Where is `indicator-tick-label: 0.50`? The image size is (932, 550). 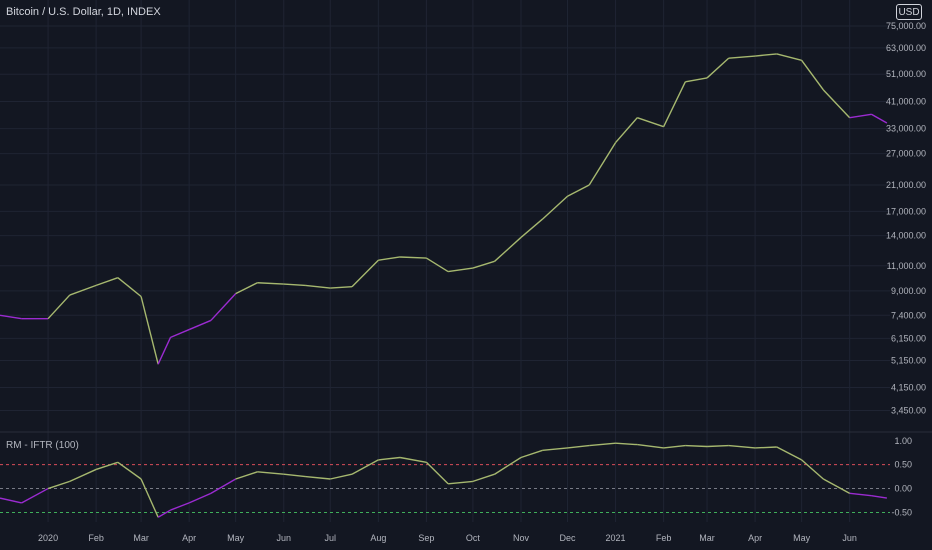 indicator-tick-label: 0.50 is located at coordinates (903, 465).